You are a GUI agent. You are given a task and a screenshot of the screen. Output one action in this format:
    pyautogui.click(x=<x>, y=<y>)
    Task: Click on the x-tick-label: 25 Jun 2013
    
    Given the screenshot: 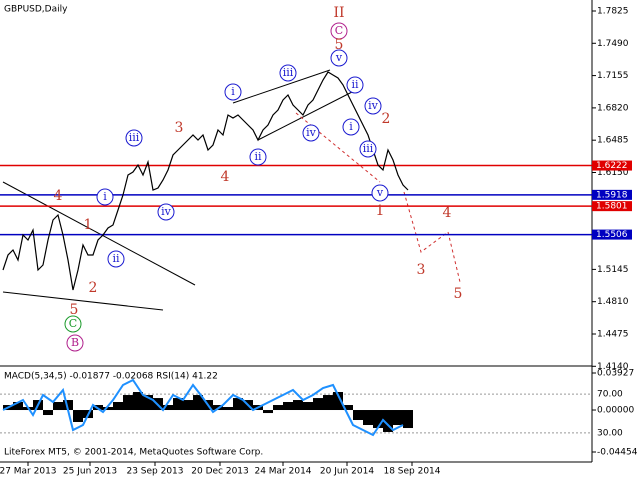 What is the action you would take?
    pyautogui.click(x=90, y=472)
    